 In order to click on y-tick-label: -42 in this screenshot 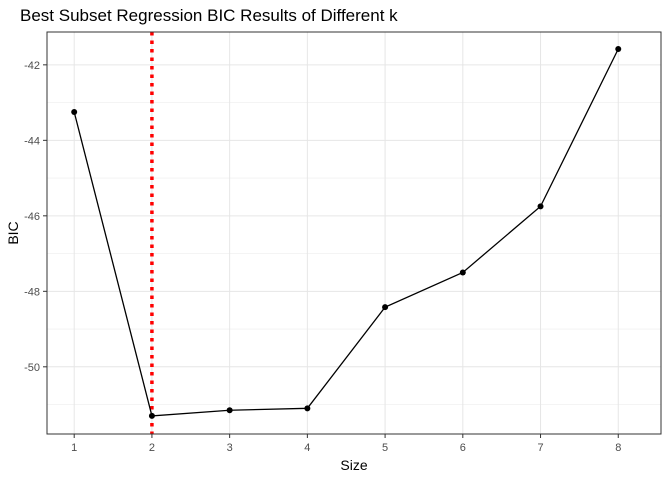, I will do `click(32, 66)`.